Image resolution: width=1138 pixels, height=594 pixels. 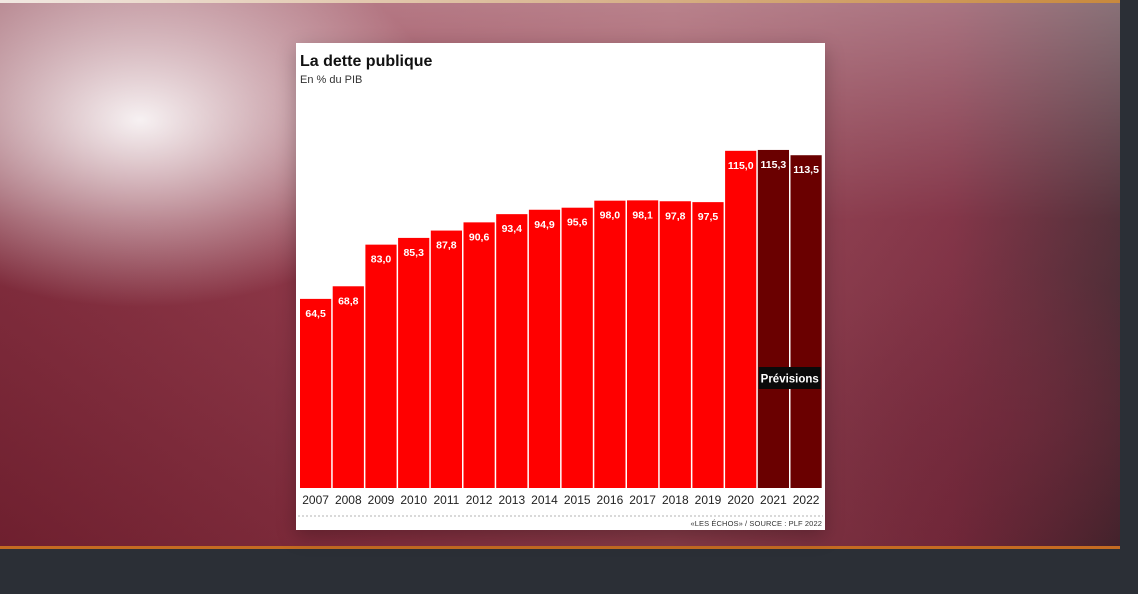 I want to click on top-accent-rule, so click(x=560, y=1).